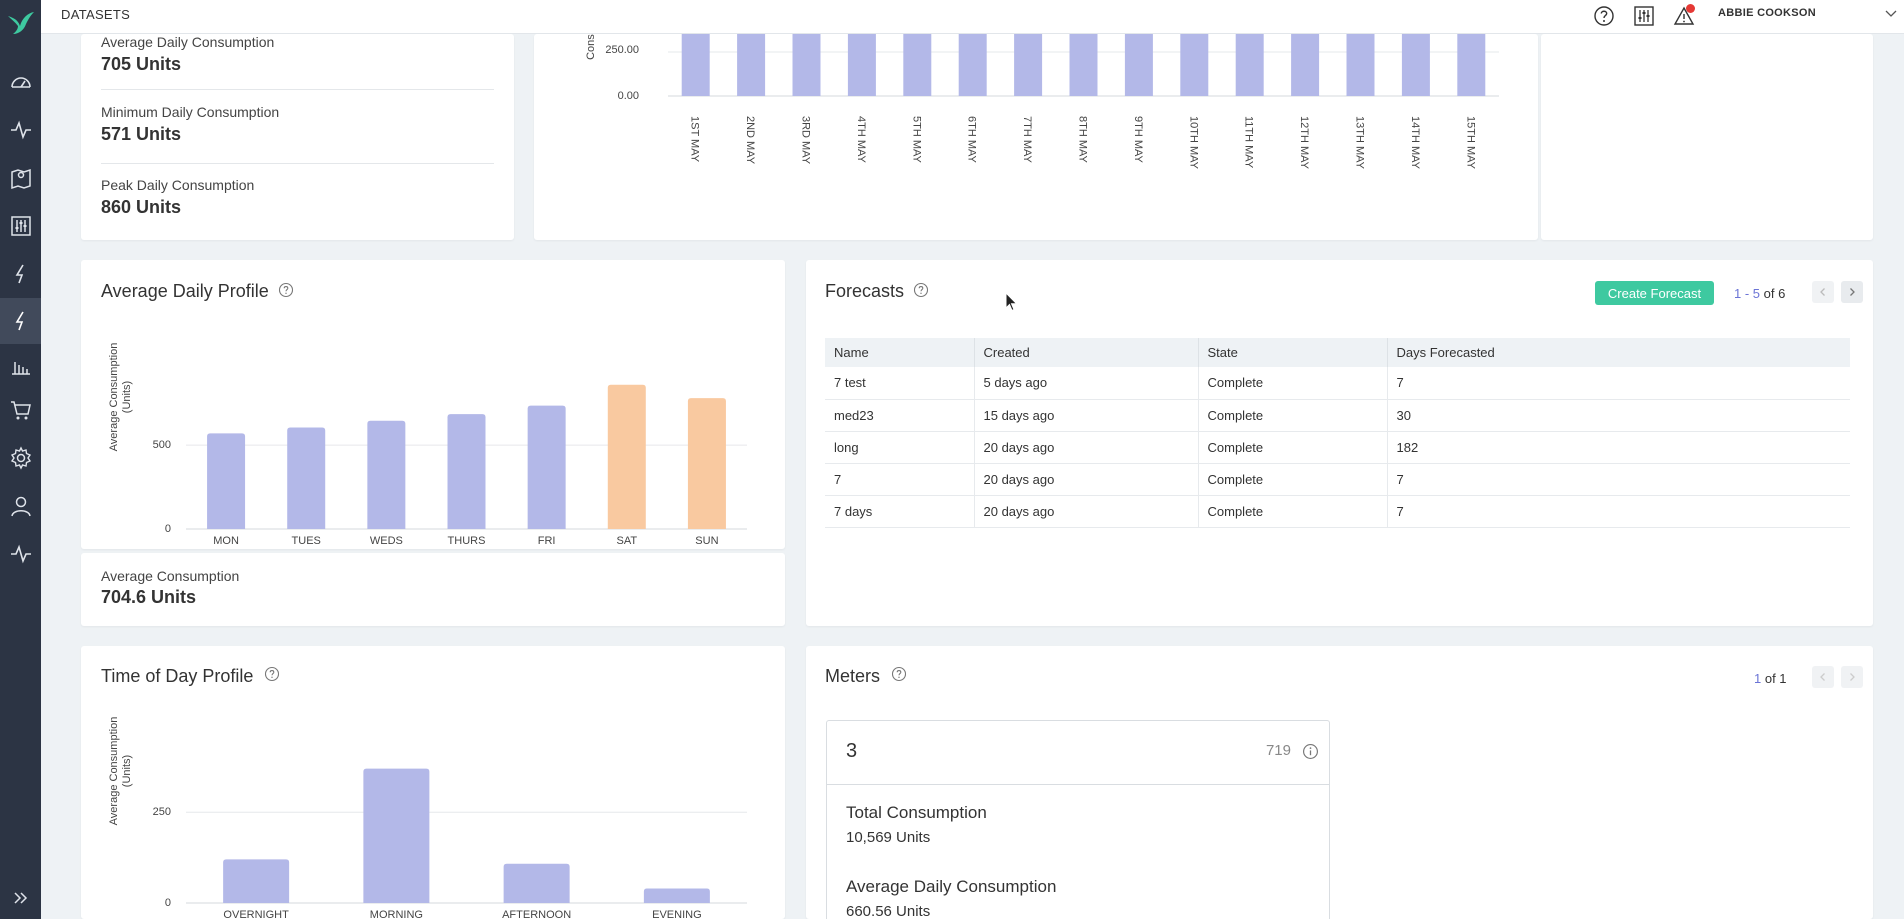  What do you see at coordinates (1415, 143) in the screenshot?
I see `x-tick-label: 14TH MAY` at bounding box center [1415, 143].